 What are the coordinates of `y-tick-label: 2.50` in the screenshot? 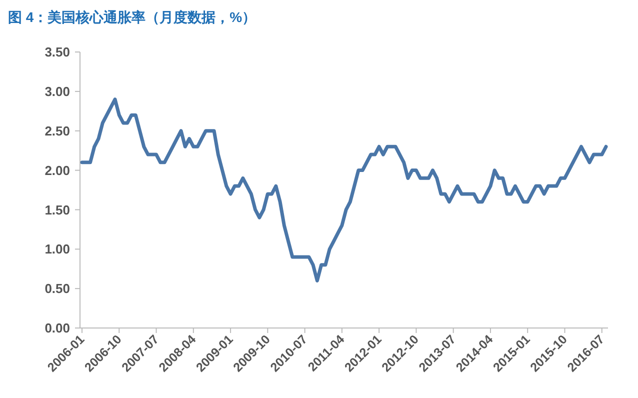 It's located at (57, 130).